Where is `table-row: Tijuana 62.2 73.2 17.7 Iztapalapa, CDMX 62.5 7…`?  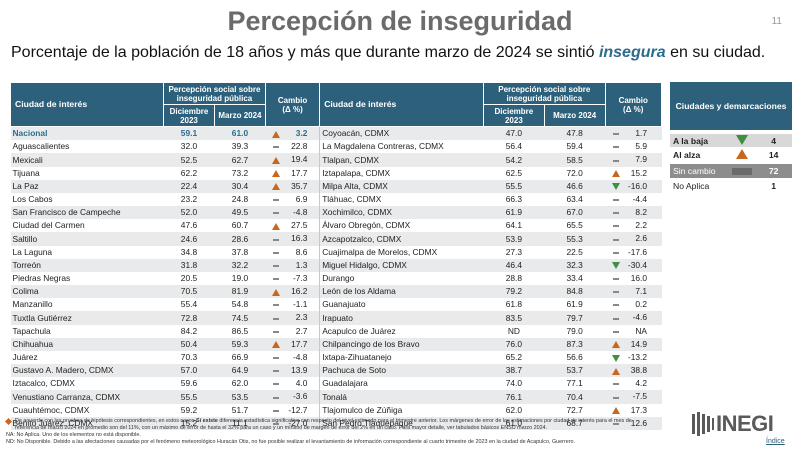 table-row: Tijuana 62.2 73.2 17.7 Iztapalapa, CDMX 62.5 7… is located at coordinates (336, 173).